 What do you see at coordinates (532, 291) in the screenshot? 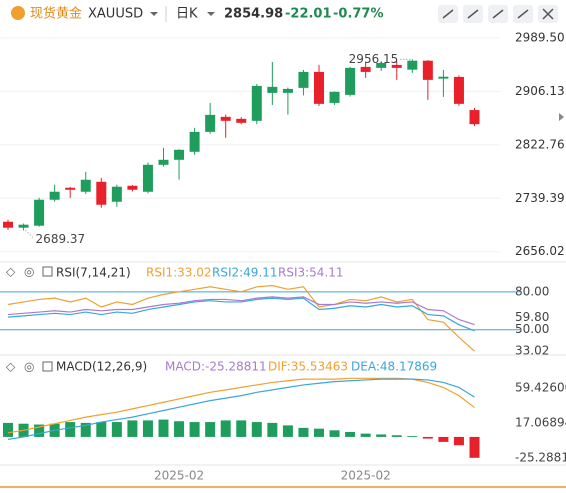
I see `y-tick-label: 80.00` at bounding box center [532, 291].